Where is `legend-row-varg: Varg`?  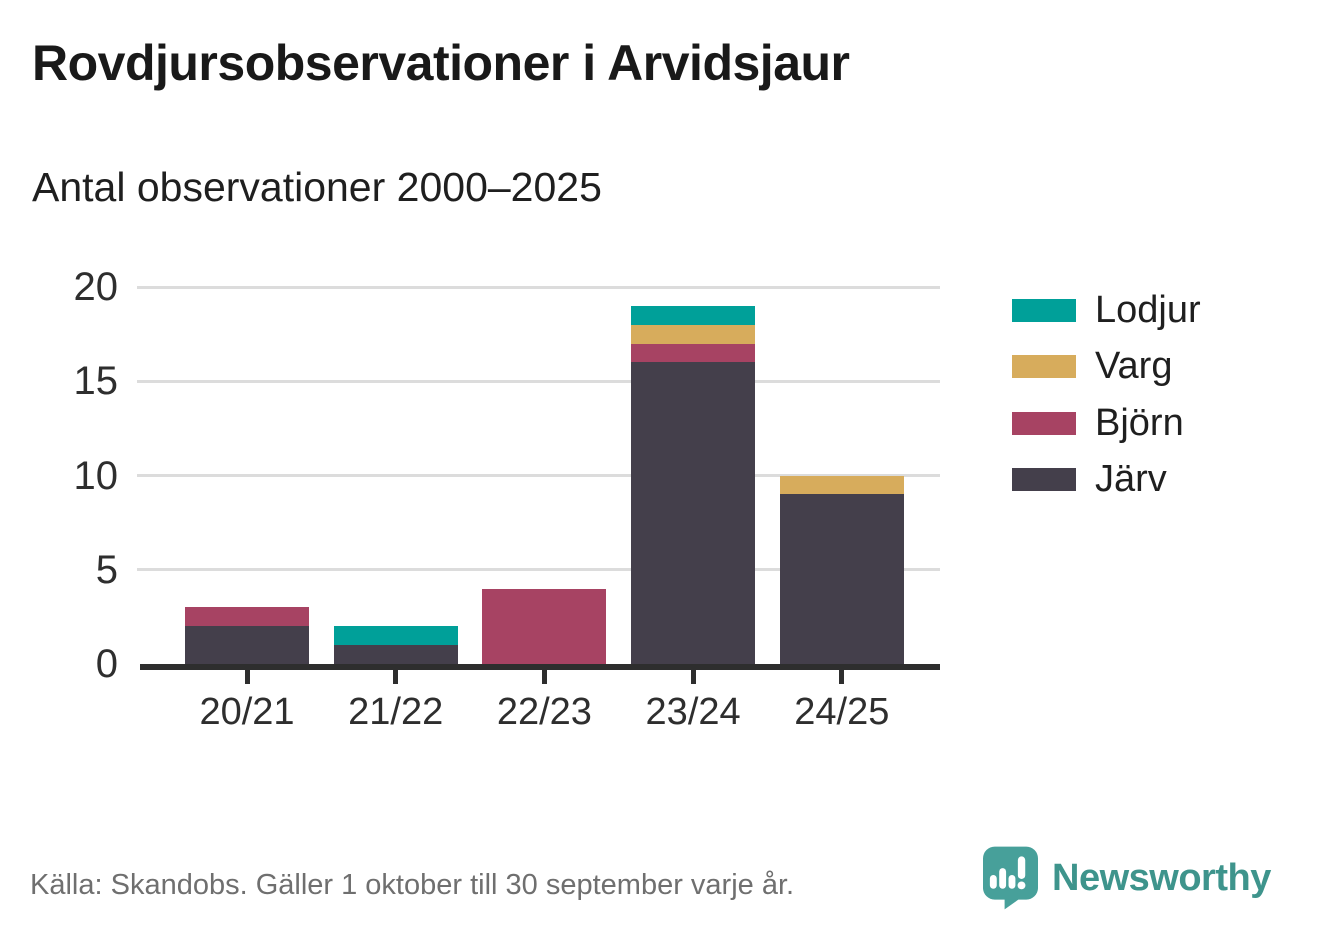 legend-row-varg: Varg is located at coordinates (1092, 367).